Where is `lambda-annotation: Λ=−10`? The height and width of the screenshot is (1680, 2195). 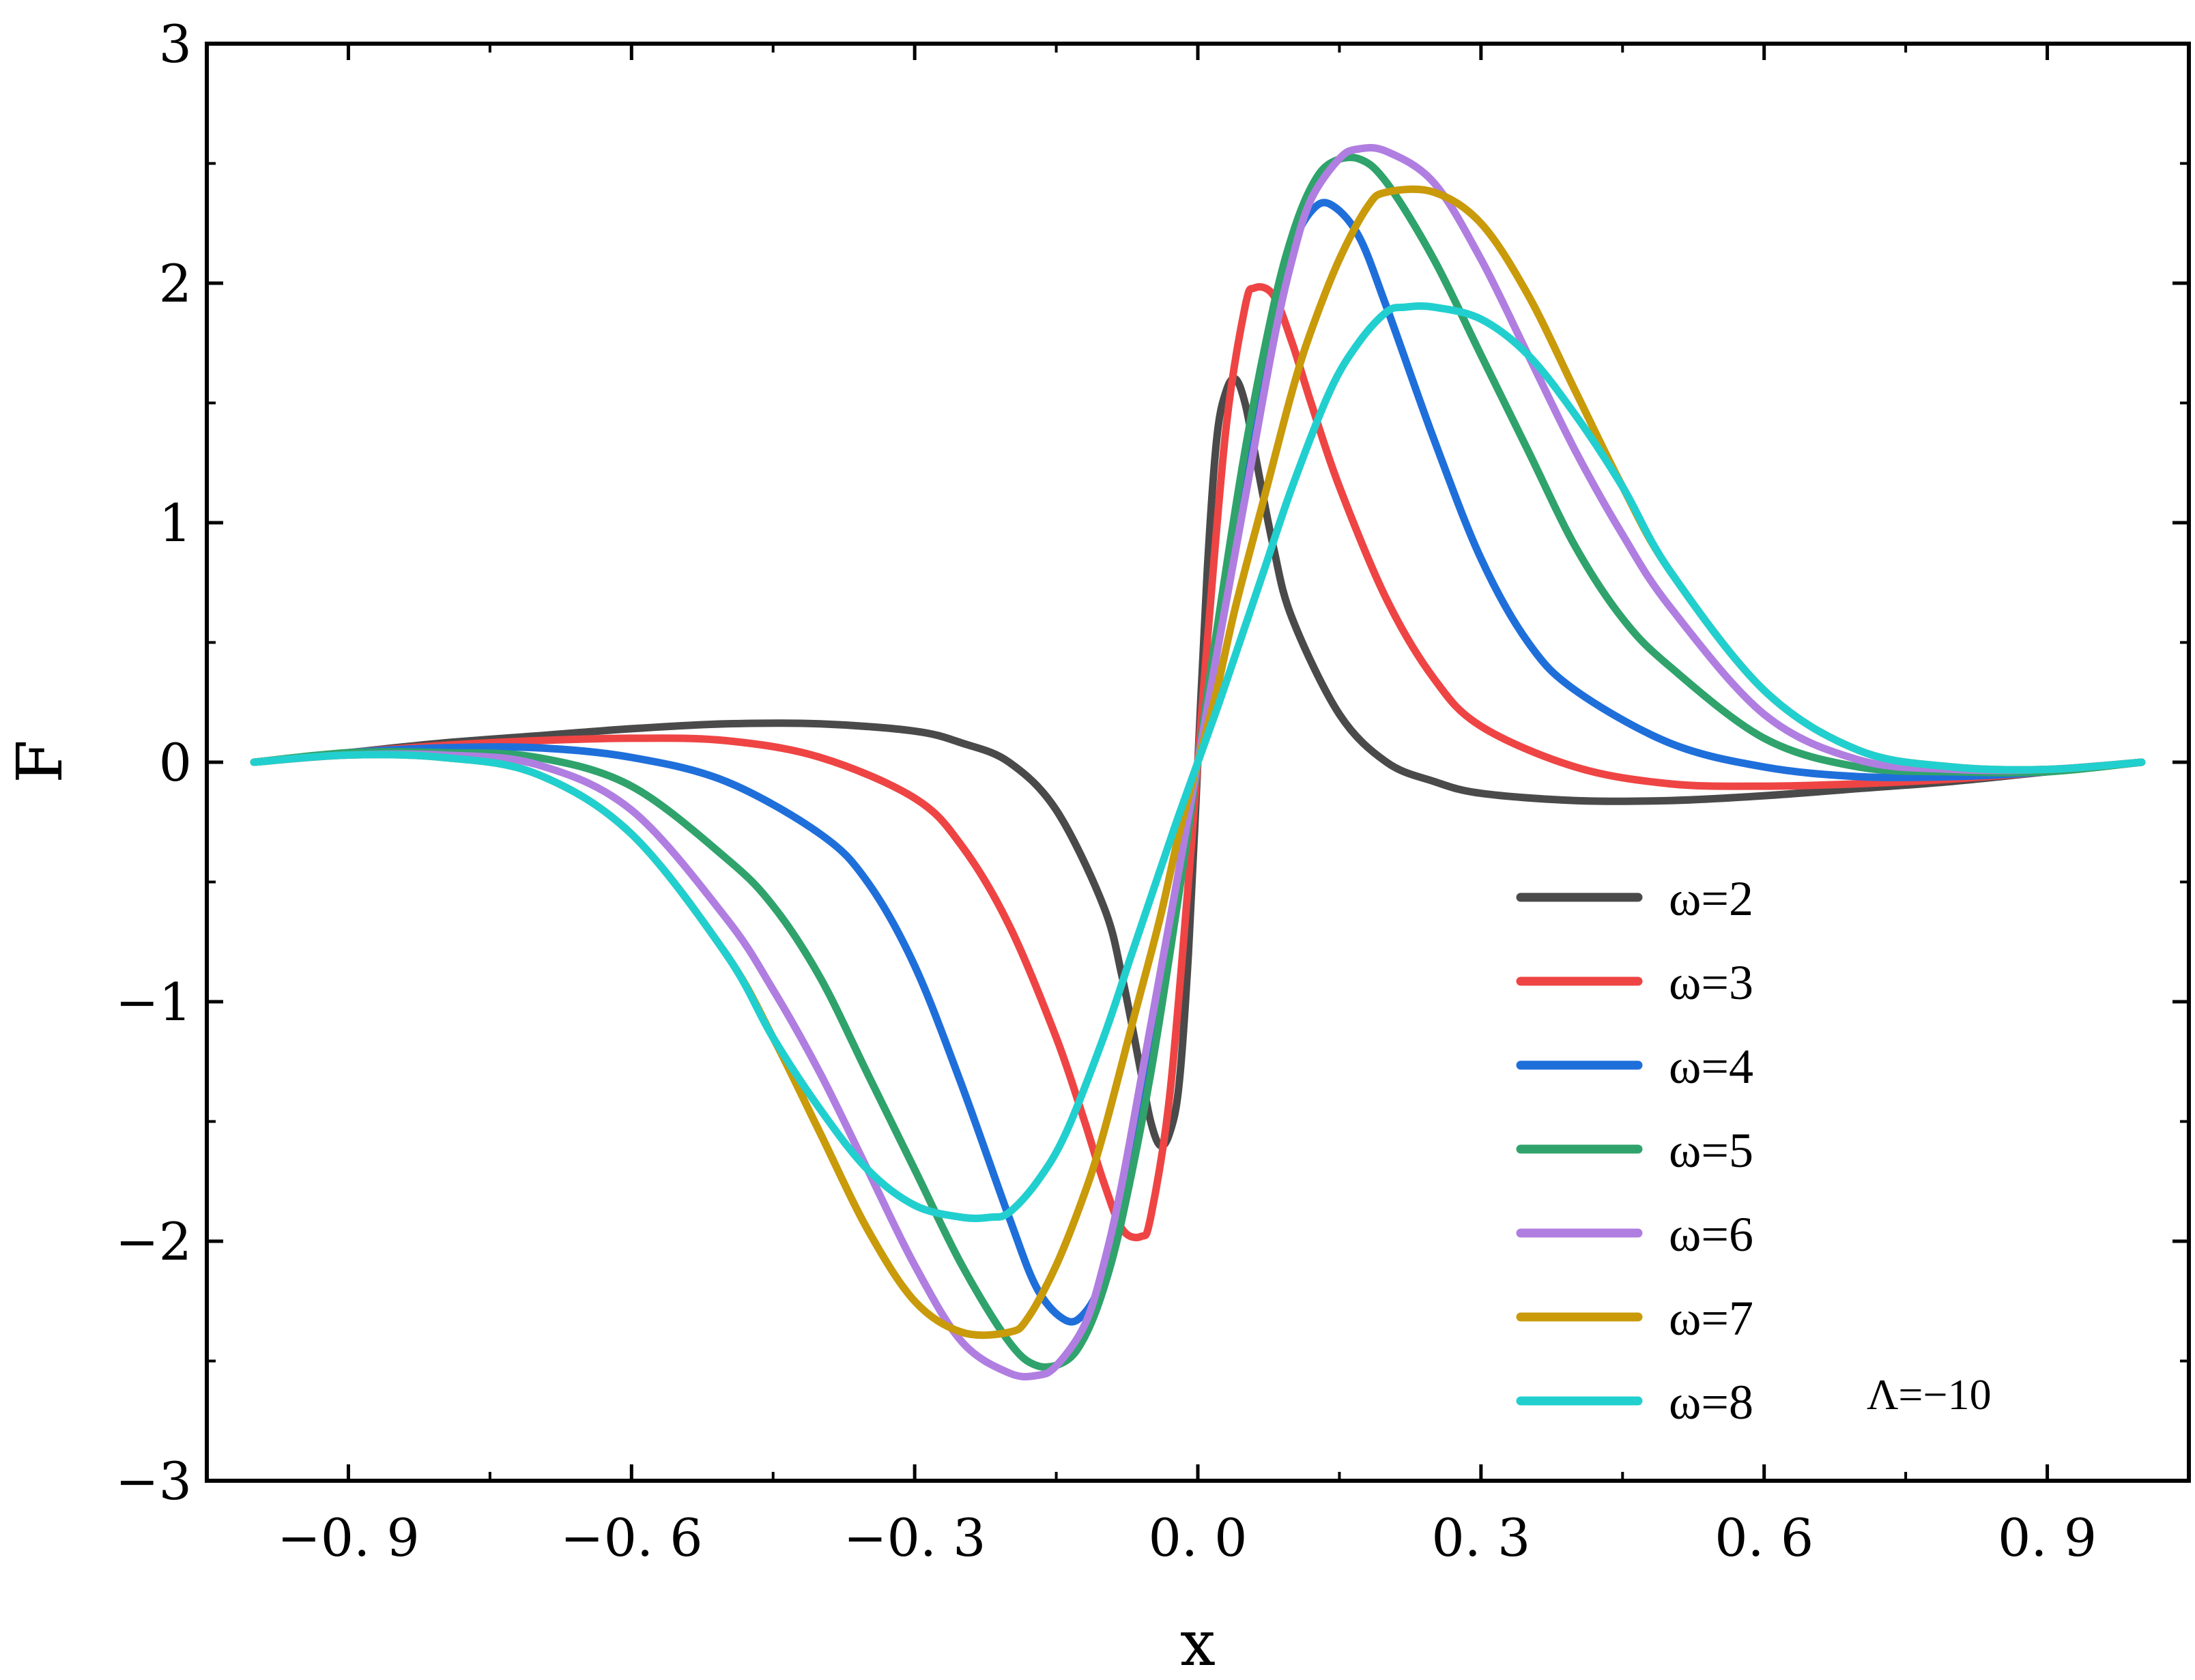 lambda-annotation: Λ=−10 is located at coordinates (1930, 1394).